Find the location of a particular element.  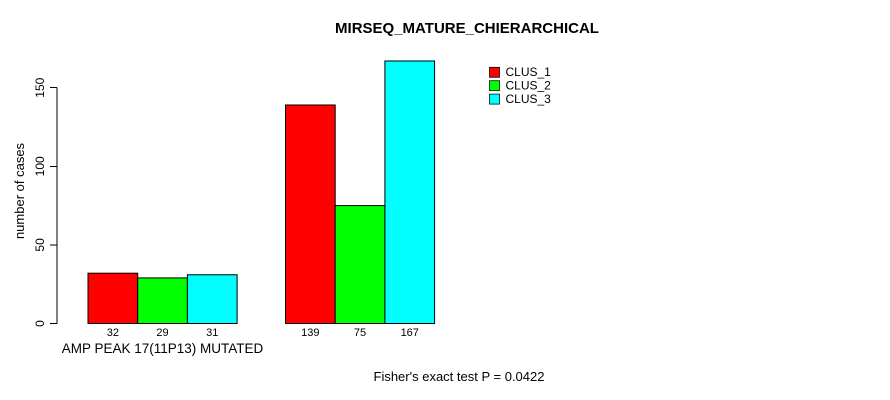

bar-value-label: 167 is located at coordinates (410, 333).